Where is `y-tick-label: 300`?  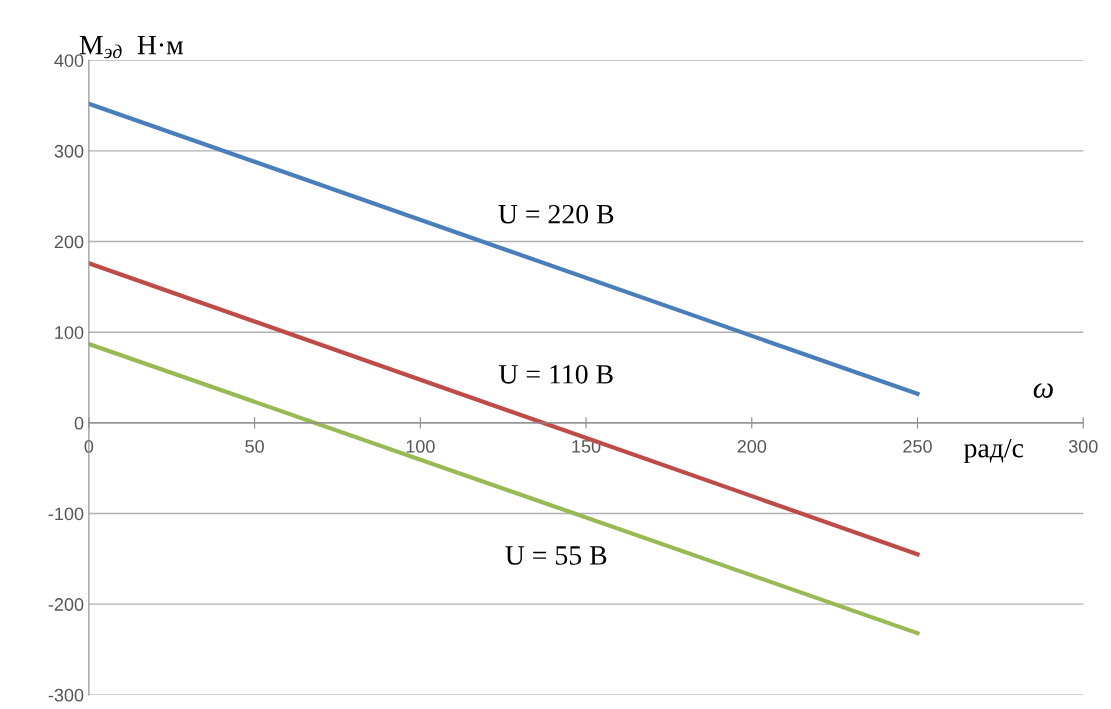 y-tick-label: 300 is located at coordinates (69, 151).